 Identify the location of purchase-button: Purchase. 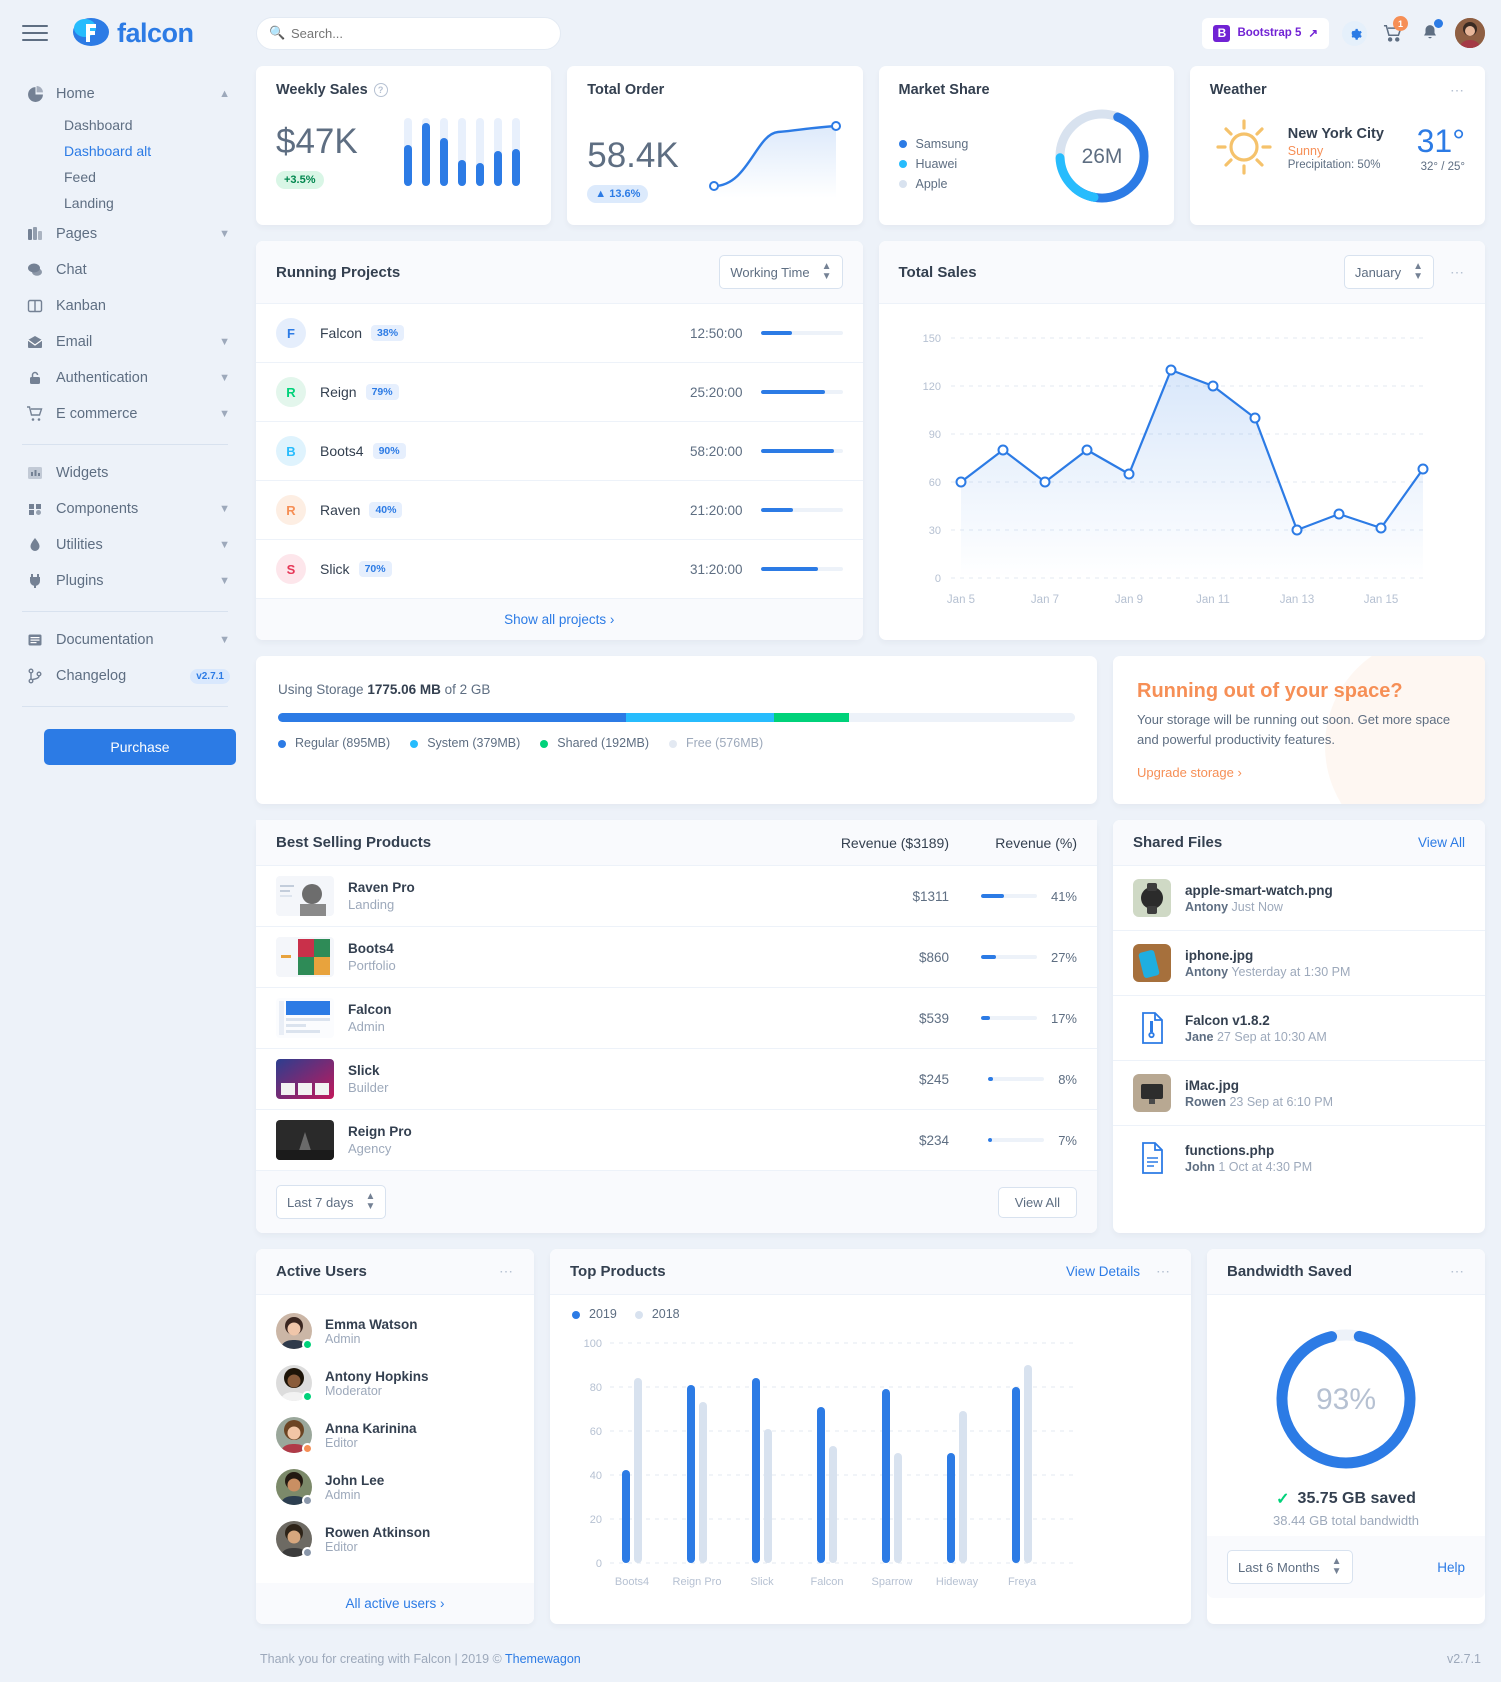
(140, 747).